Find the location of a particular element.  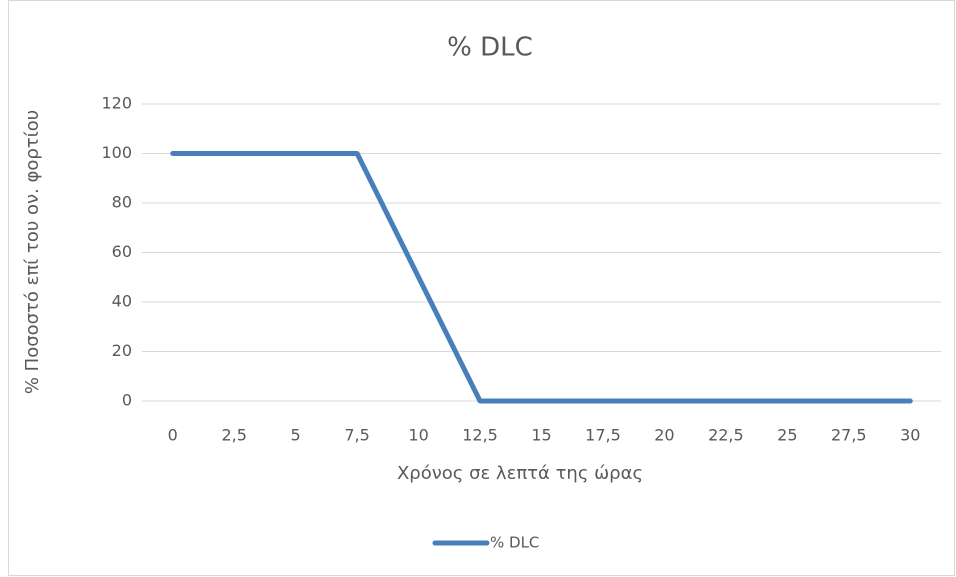

x-tick-label: 17,5 is located at coordinates (603, 435).